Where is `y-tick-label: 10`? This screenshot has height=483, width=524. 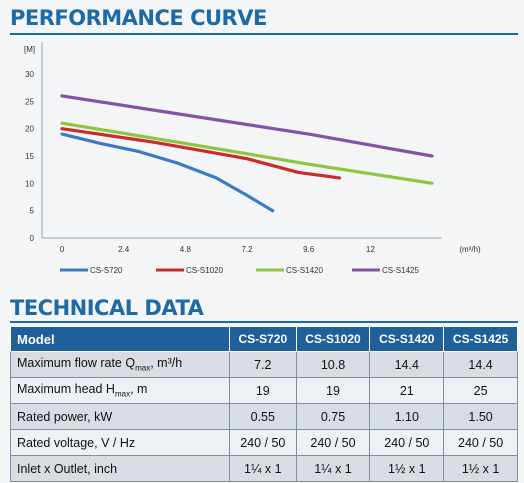
y-tick-label: 10 is located at coordinates (29, 183).